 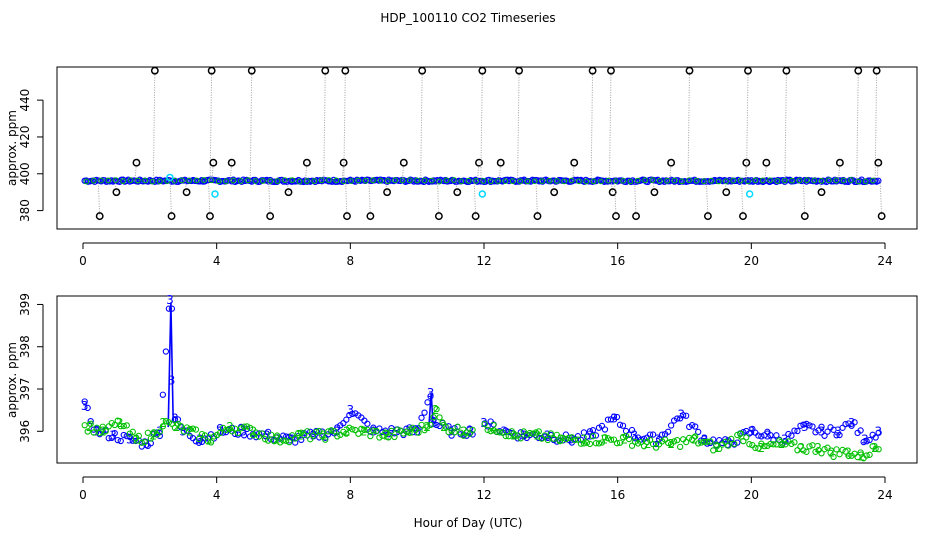 I want to click on flagged-point, so click(x=482, y=194).